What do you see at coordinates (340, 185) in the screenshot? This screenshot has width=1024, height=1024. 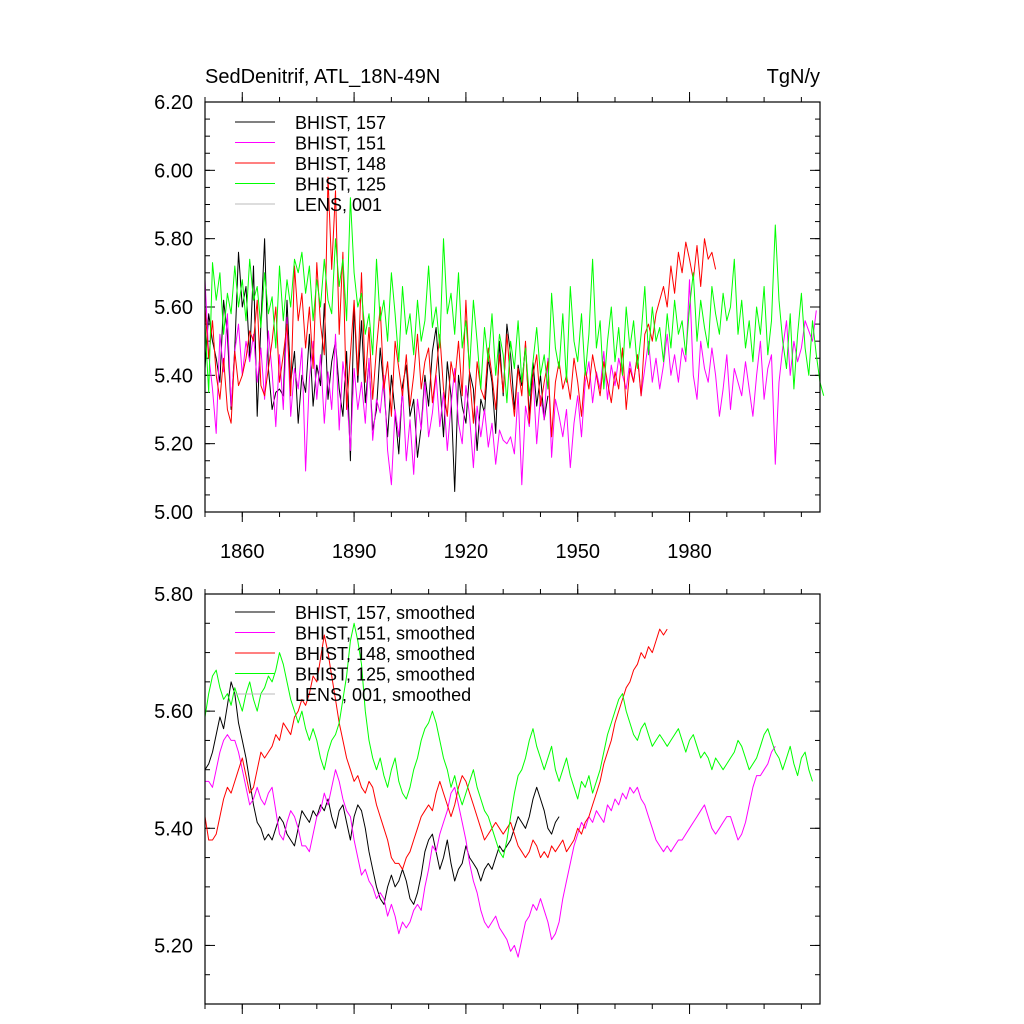 I see `legend-label-3: BHIST, 125` at bounding box center [340, 185].